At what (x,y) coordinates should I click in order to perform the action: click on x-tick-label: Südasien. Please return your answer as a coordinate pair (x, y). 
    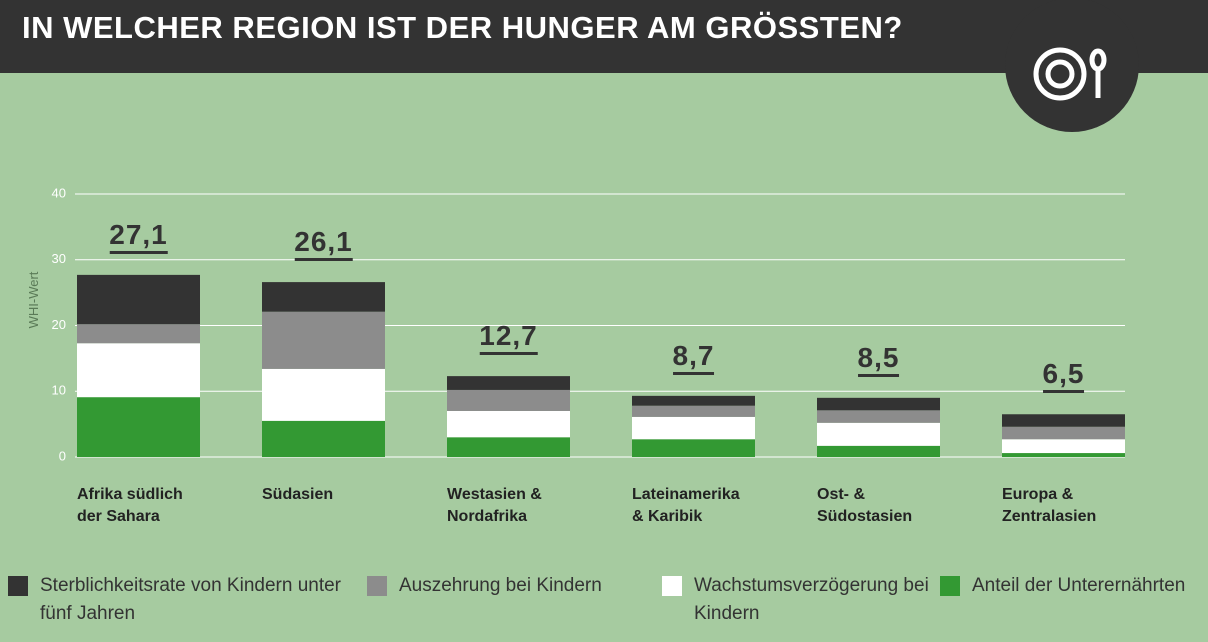
    Looking at the image, I should click on (298, 494).